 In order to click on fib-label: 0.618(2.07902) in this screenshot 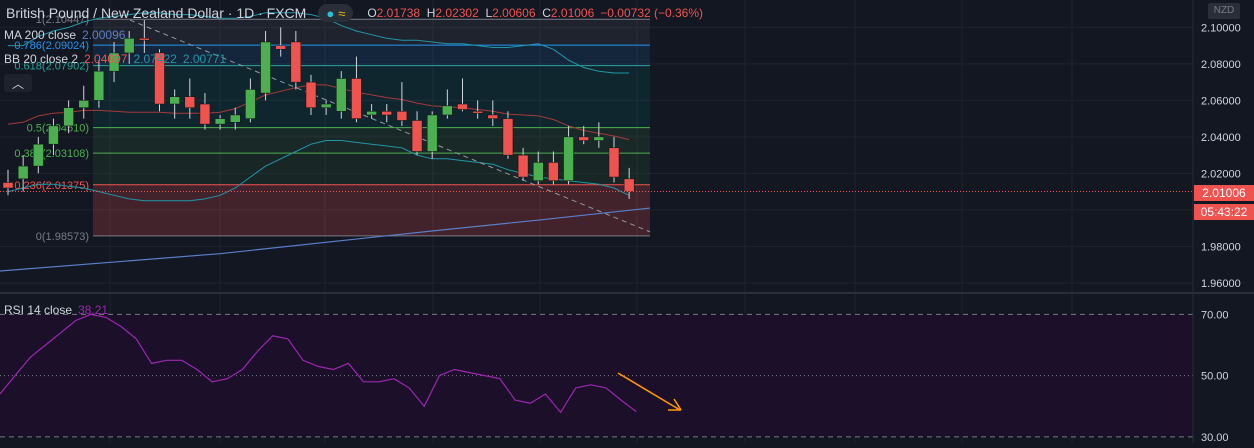, I will do `click(51, 67)`.